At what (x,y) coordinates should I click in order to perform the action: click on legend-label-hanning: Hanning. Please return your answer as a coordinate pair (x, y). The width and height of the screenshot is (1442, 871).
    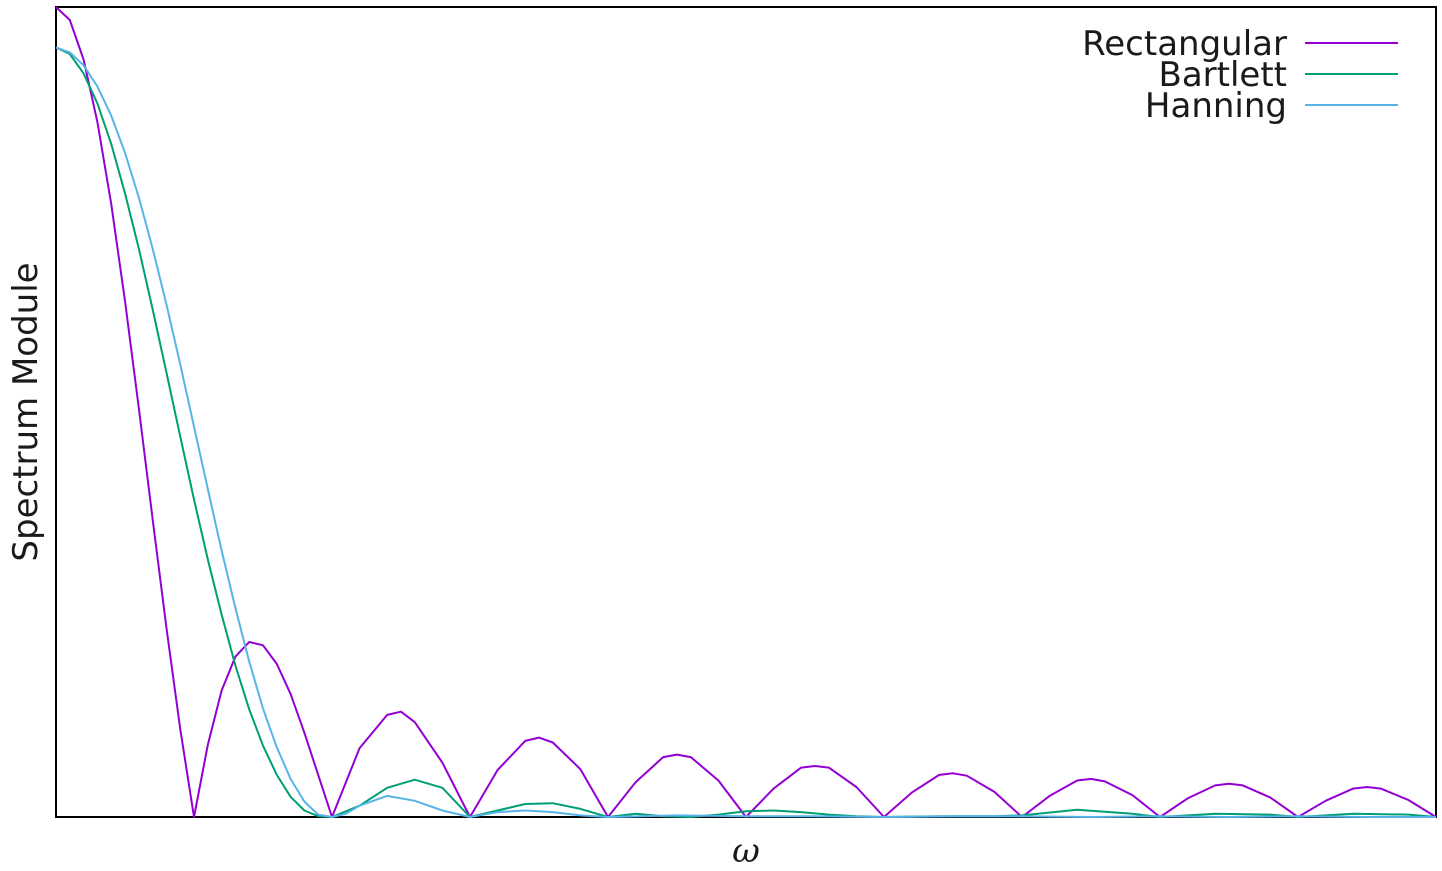
    Looking at the image, I should click on (1216, 106).